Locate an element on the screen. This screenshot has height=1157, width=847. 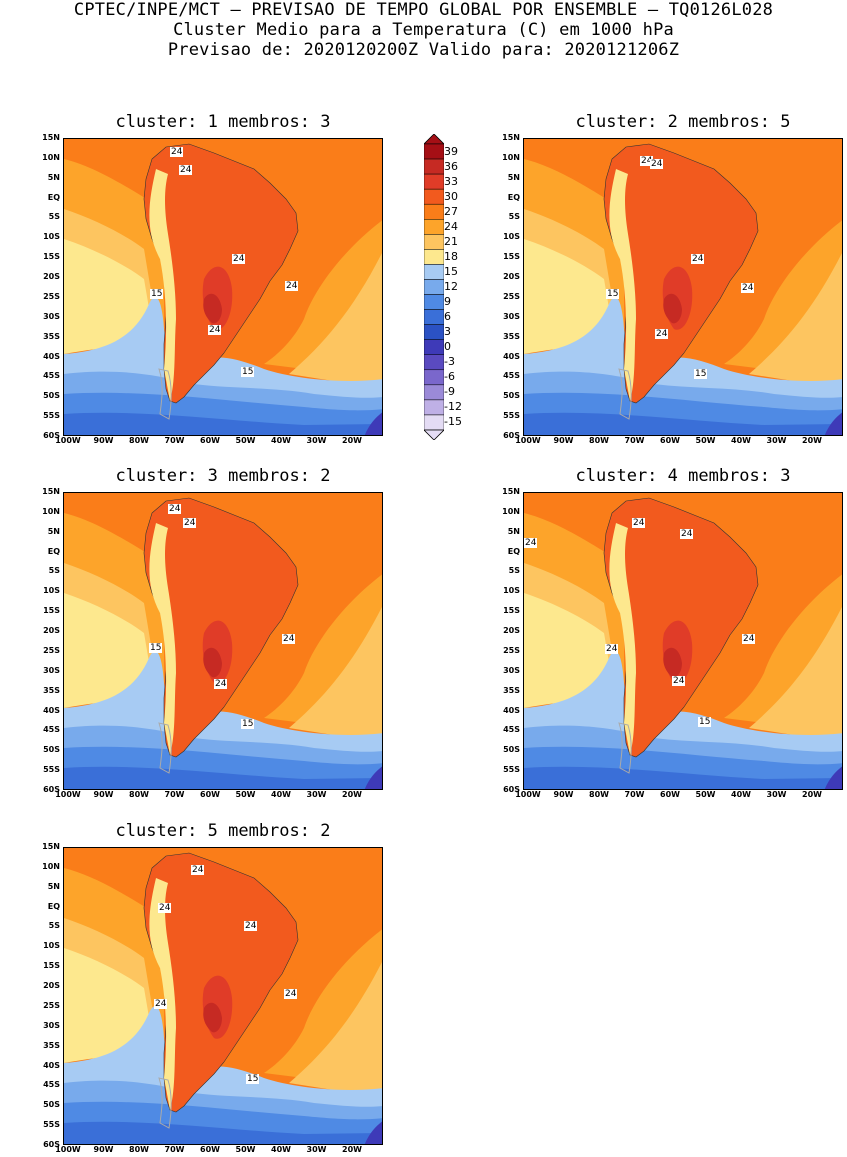
colorbar-level-label: 9 is located at coordinates (447, 302).